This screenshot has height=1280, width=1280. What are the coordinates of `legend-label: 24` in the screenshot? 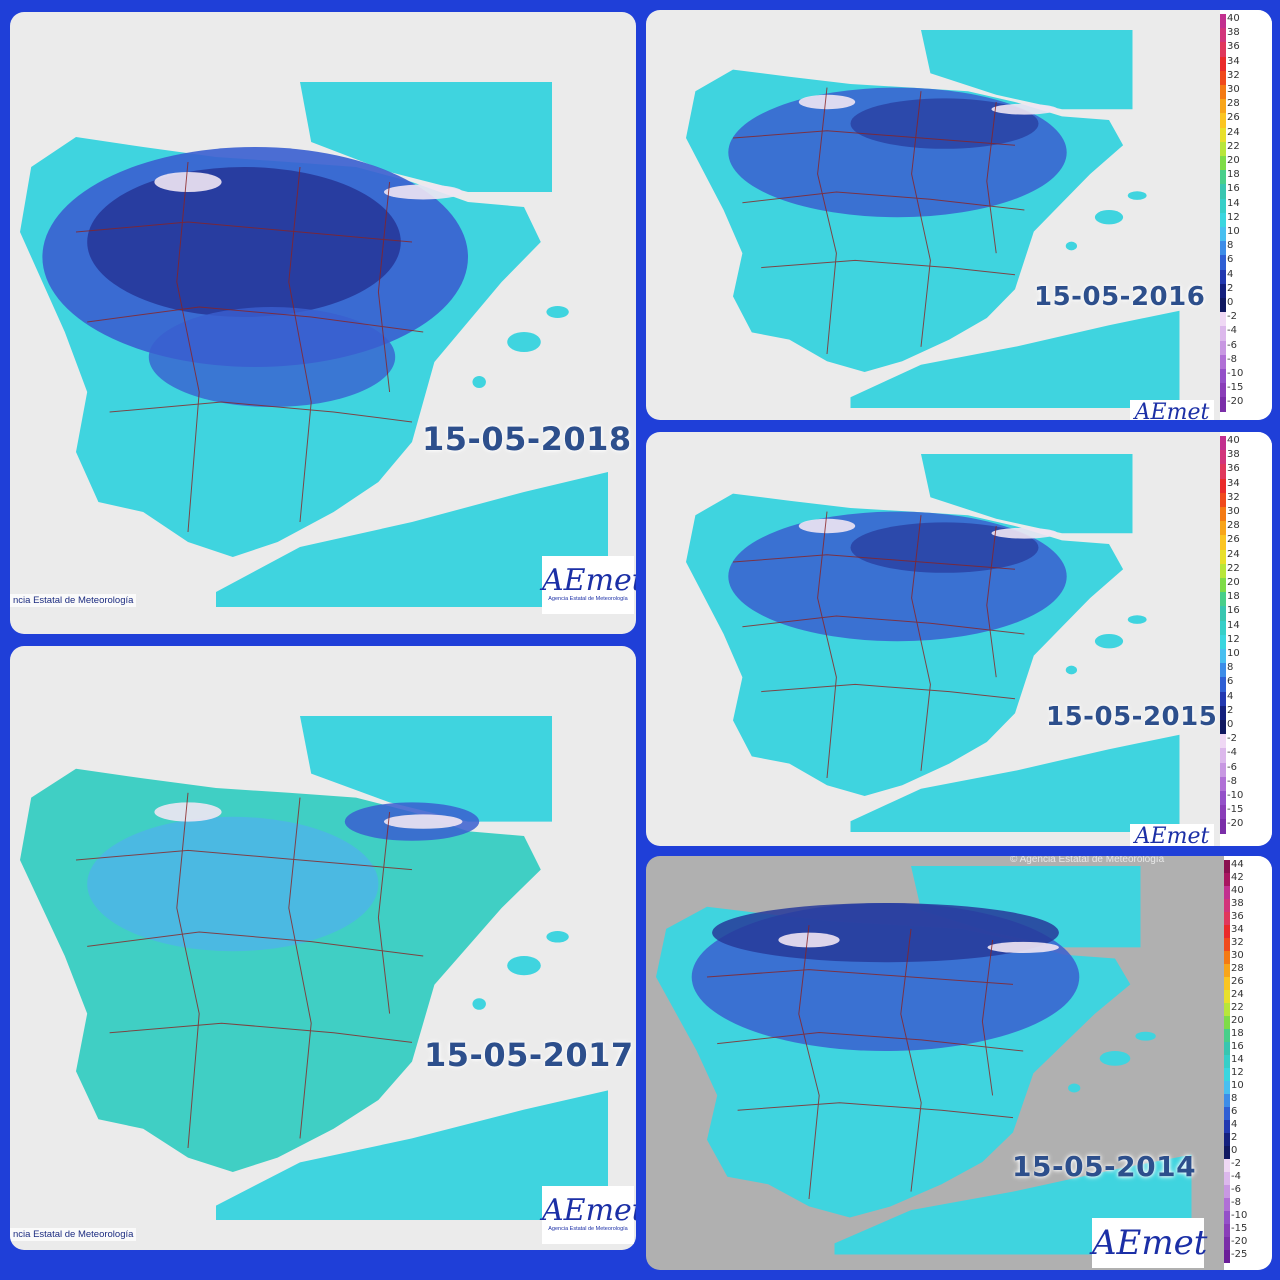 It's located at (1237, 994).